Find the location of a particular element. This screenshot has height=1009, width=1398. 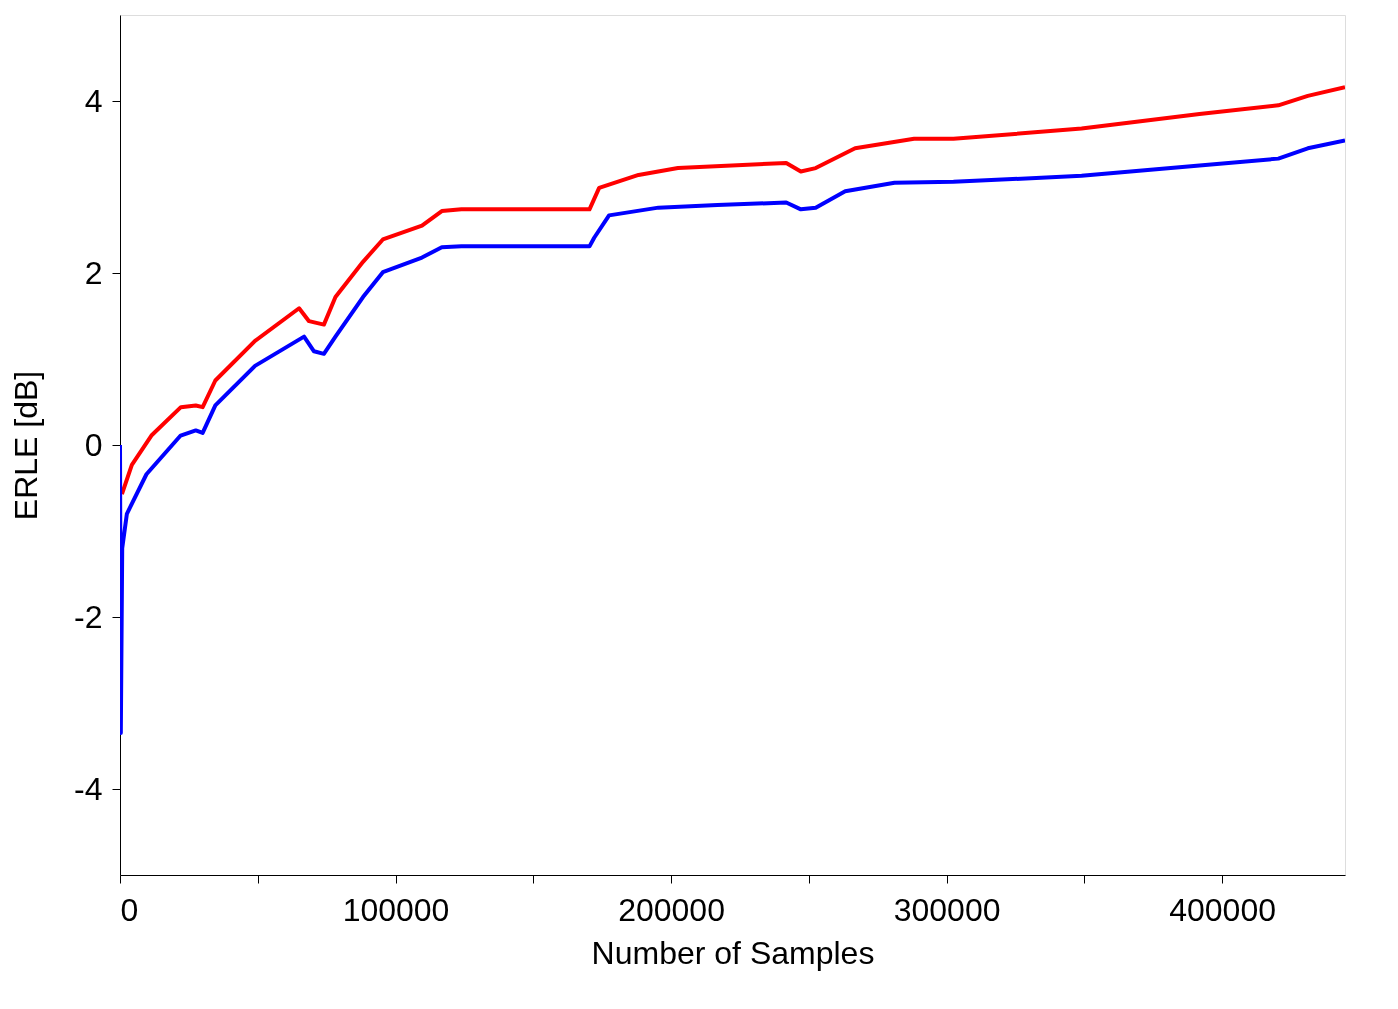

y-tick-label: 2 is located at coordinates (93, 272).